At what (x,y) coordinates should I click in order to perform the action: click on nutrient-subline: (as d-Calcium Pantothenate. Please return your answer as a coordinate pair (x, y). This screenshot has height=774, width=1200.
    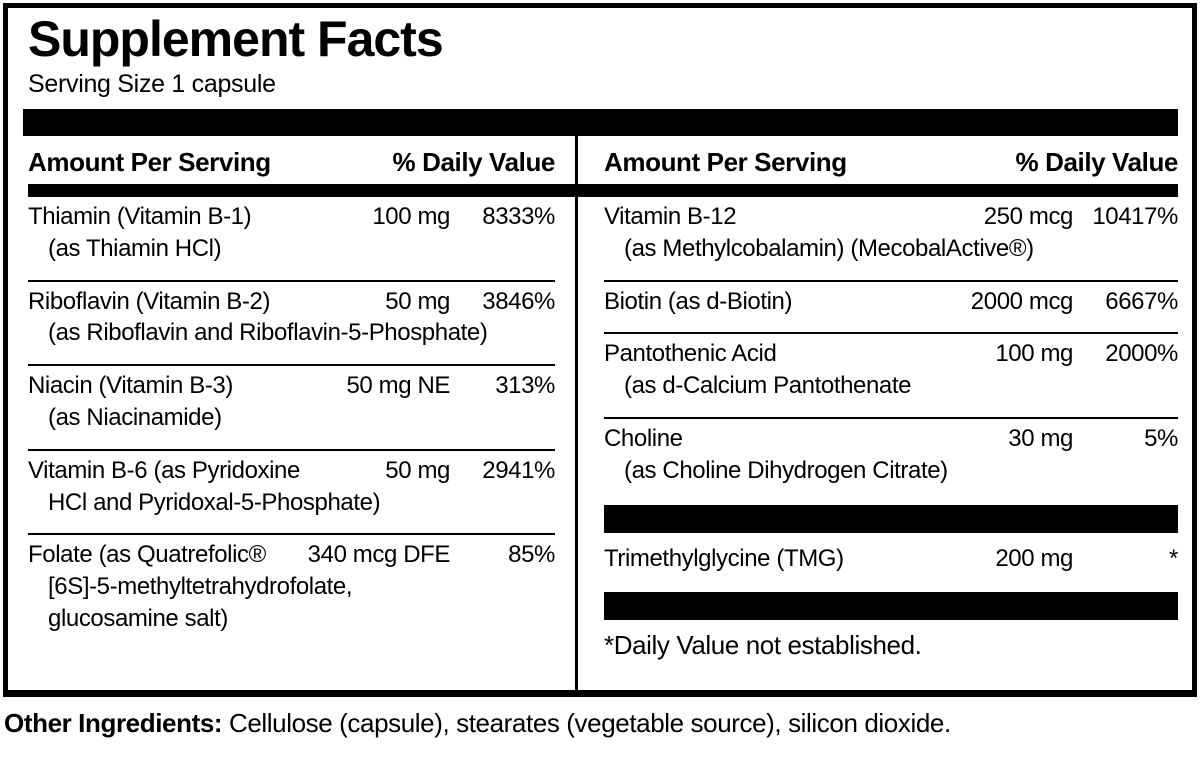
    Looking at the image, I should click on (768, 386).